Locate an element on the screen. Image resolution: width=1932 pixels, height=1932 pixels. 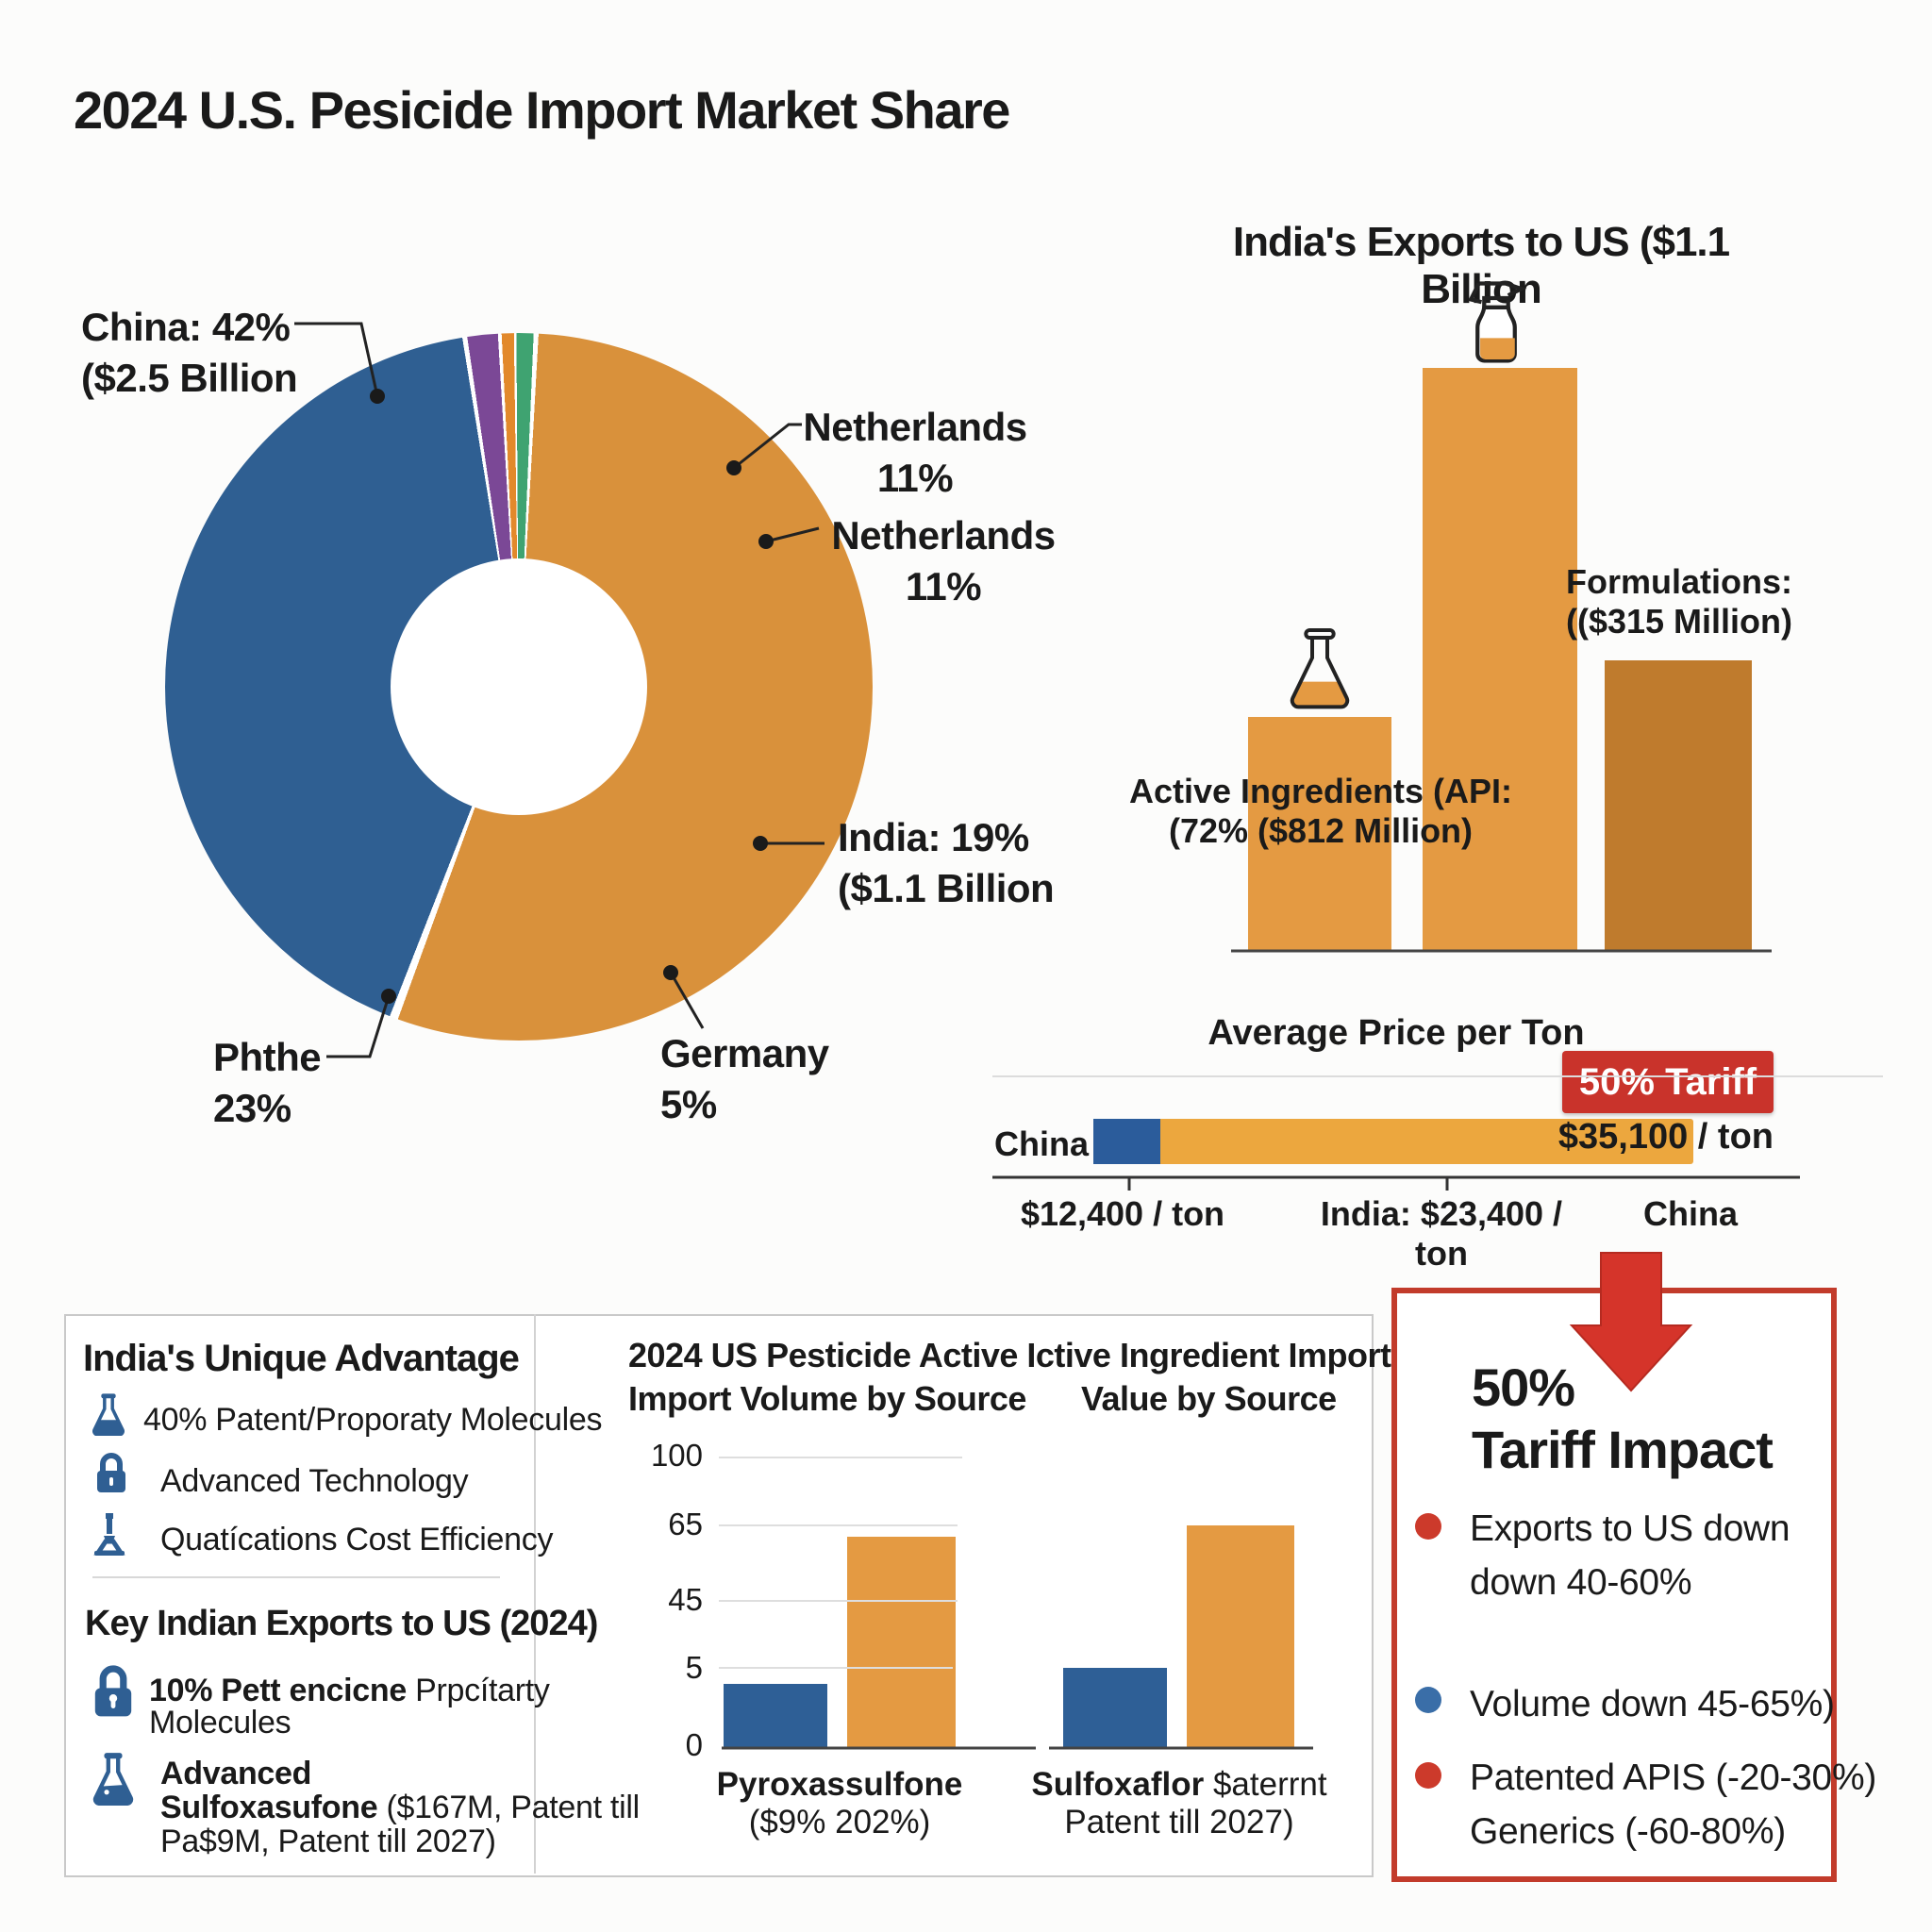
api-bar-label-line1: Active Ingredients (API: is located at coordinates (1321, 791).